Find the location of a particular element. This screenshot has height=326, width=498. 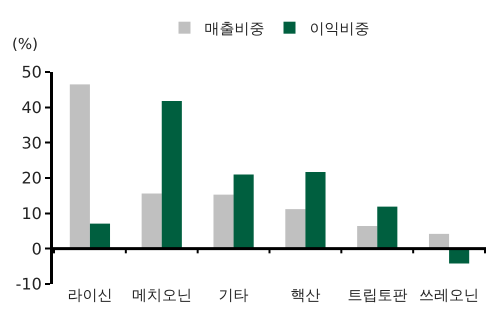

y-axis-title: (%) is located at coordinates (25, 44).